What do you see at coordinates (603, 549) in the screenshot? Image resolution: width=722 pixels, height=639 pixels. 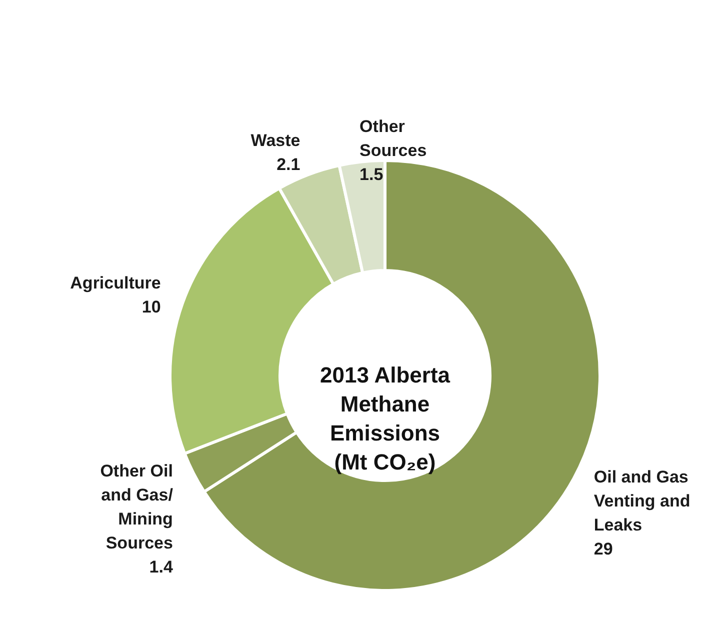 I see `data-label: 29` at bounding box center [603, 549].